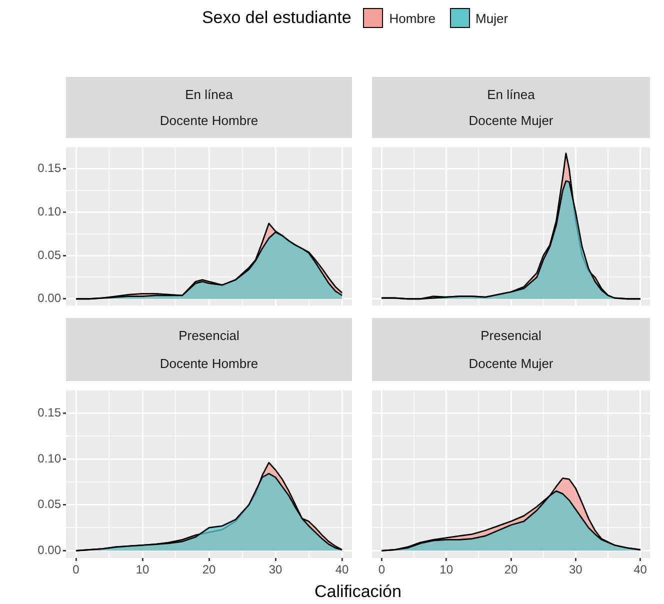  I want to click on legend-title: Sexo del estudiante, so click(277, 18).